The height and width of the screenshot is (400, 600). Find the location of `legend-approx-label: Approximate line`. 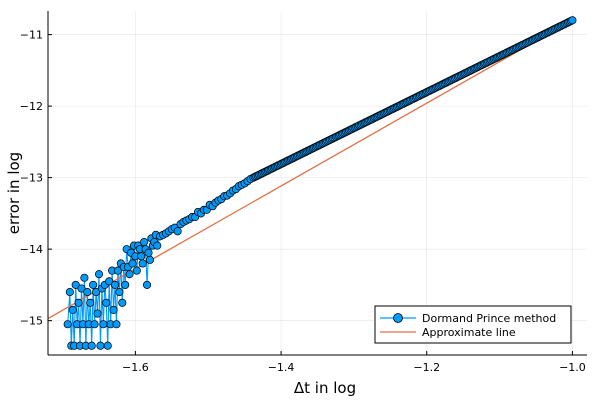

legend-approx-label: Approximate line is located at coordinates (469, 332).